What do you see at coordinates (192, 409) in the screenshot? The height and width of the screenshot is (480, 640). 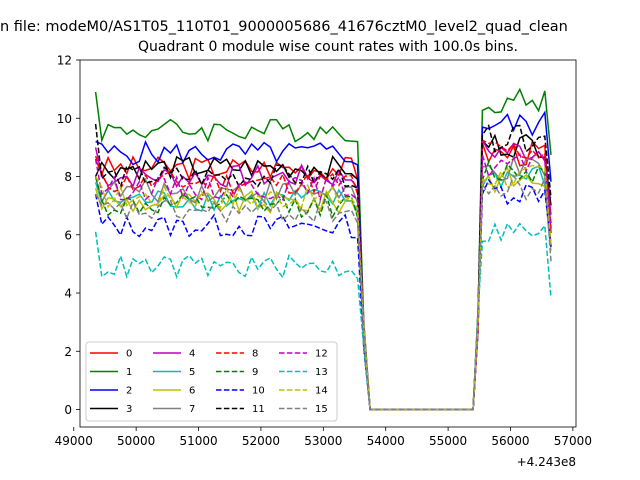 I see `legend-label: 7` at bounding box center [192, 409].